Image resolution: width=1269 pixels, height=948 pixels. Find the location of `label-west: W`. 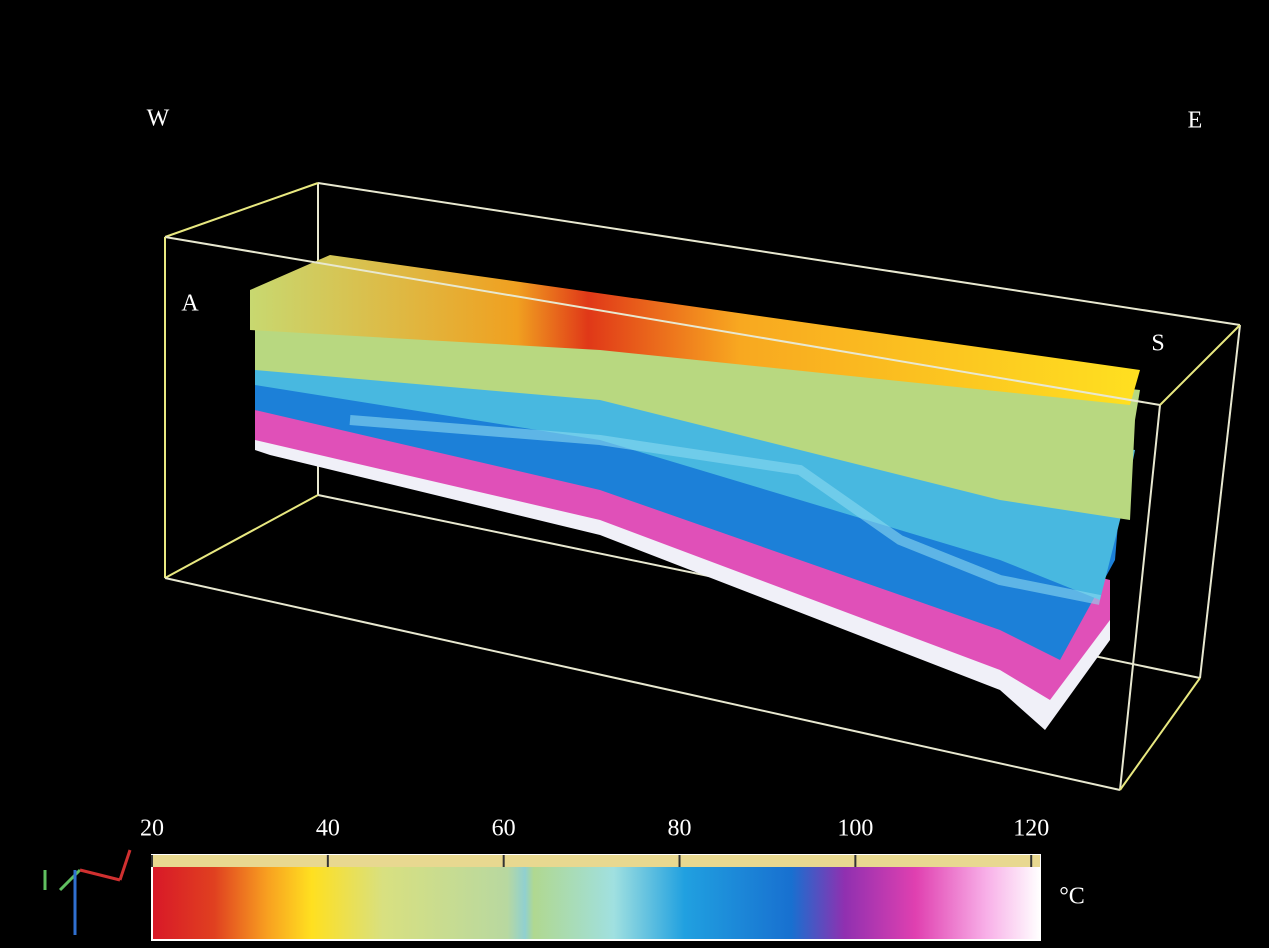

label-west: W is located at coordinates (158, 119).